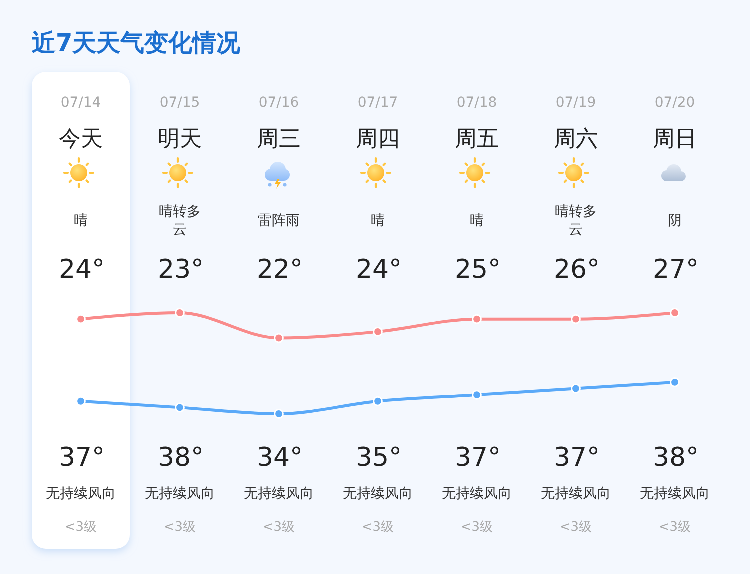 The image size is (750, 574). Describe the element at coordinates (279, 103) in the screenshot. I see `x-tick-label: 07/16` at that location.